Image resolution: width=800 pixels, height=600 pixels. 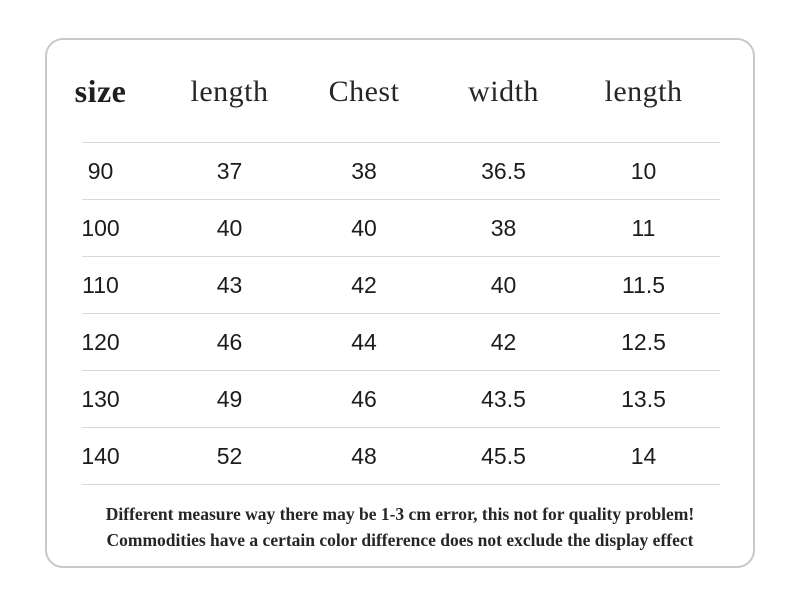 What do you see at coordinates (503, 171) in the screenshot?
I see `table-cell: 36.5` at bounding box center [503, 171].